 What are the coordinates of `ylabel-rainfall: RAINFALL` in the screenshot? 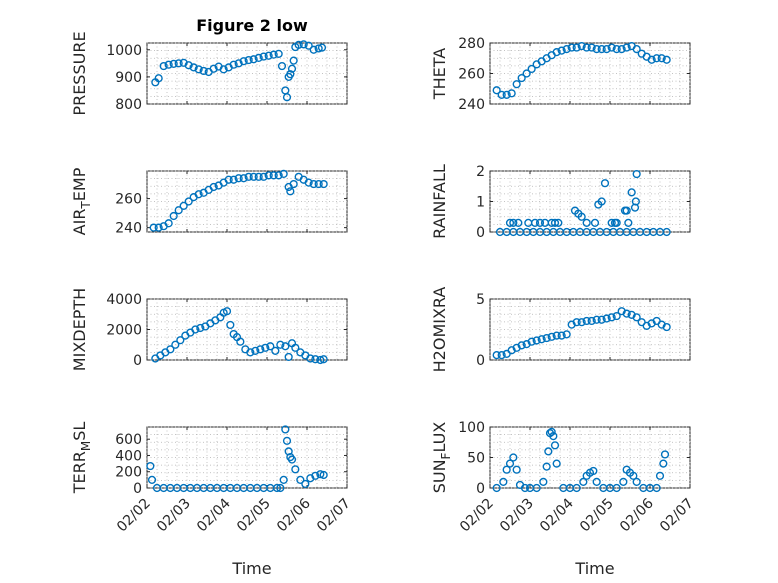 It's located at (439, 201).